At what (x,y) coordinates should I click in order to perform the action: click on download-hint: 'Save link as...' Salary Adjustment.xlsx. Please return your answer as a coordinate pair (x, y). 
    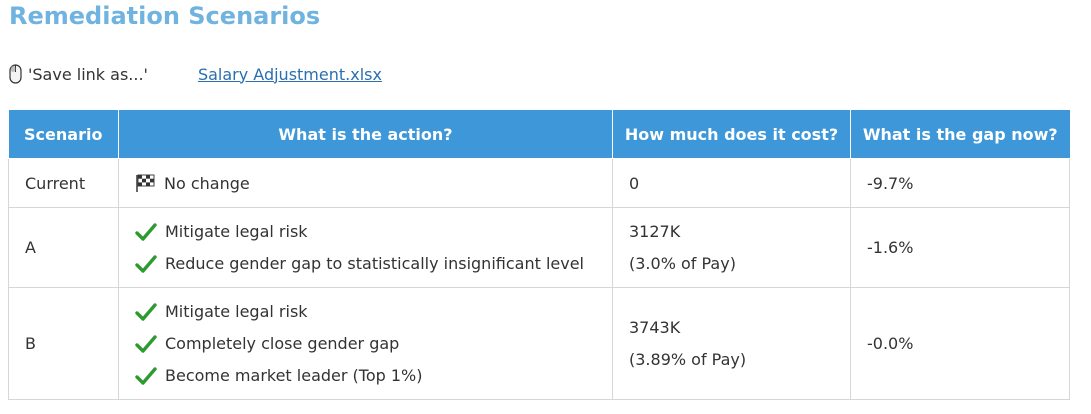
    Looking at the image, I should click on (195, 74).